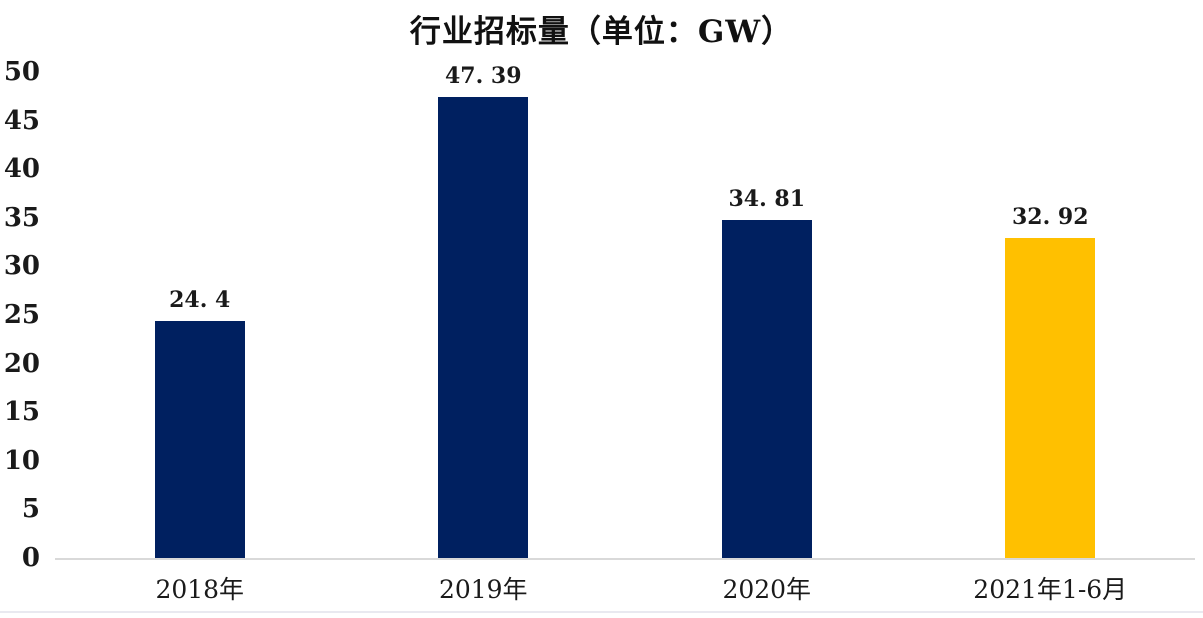 This screenshot has width=1203, height=618. Describe the element at coordinates (30, 558) in the screenshot. I see `y-axis-tick-label: 0` at that location.